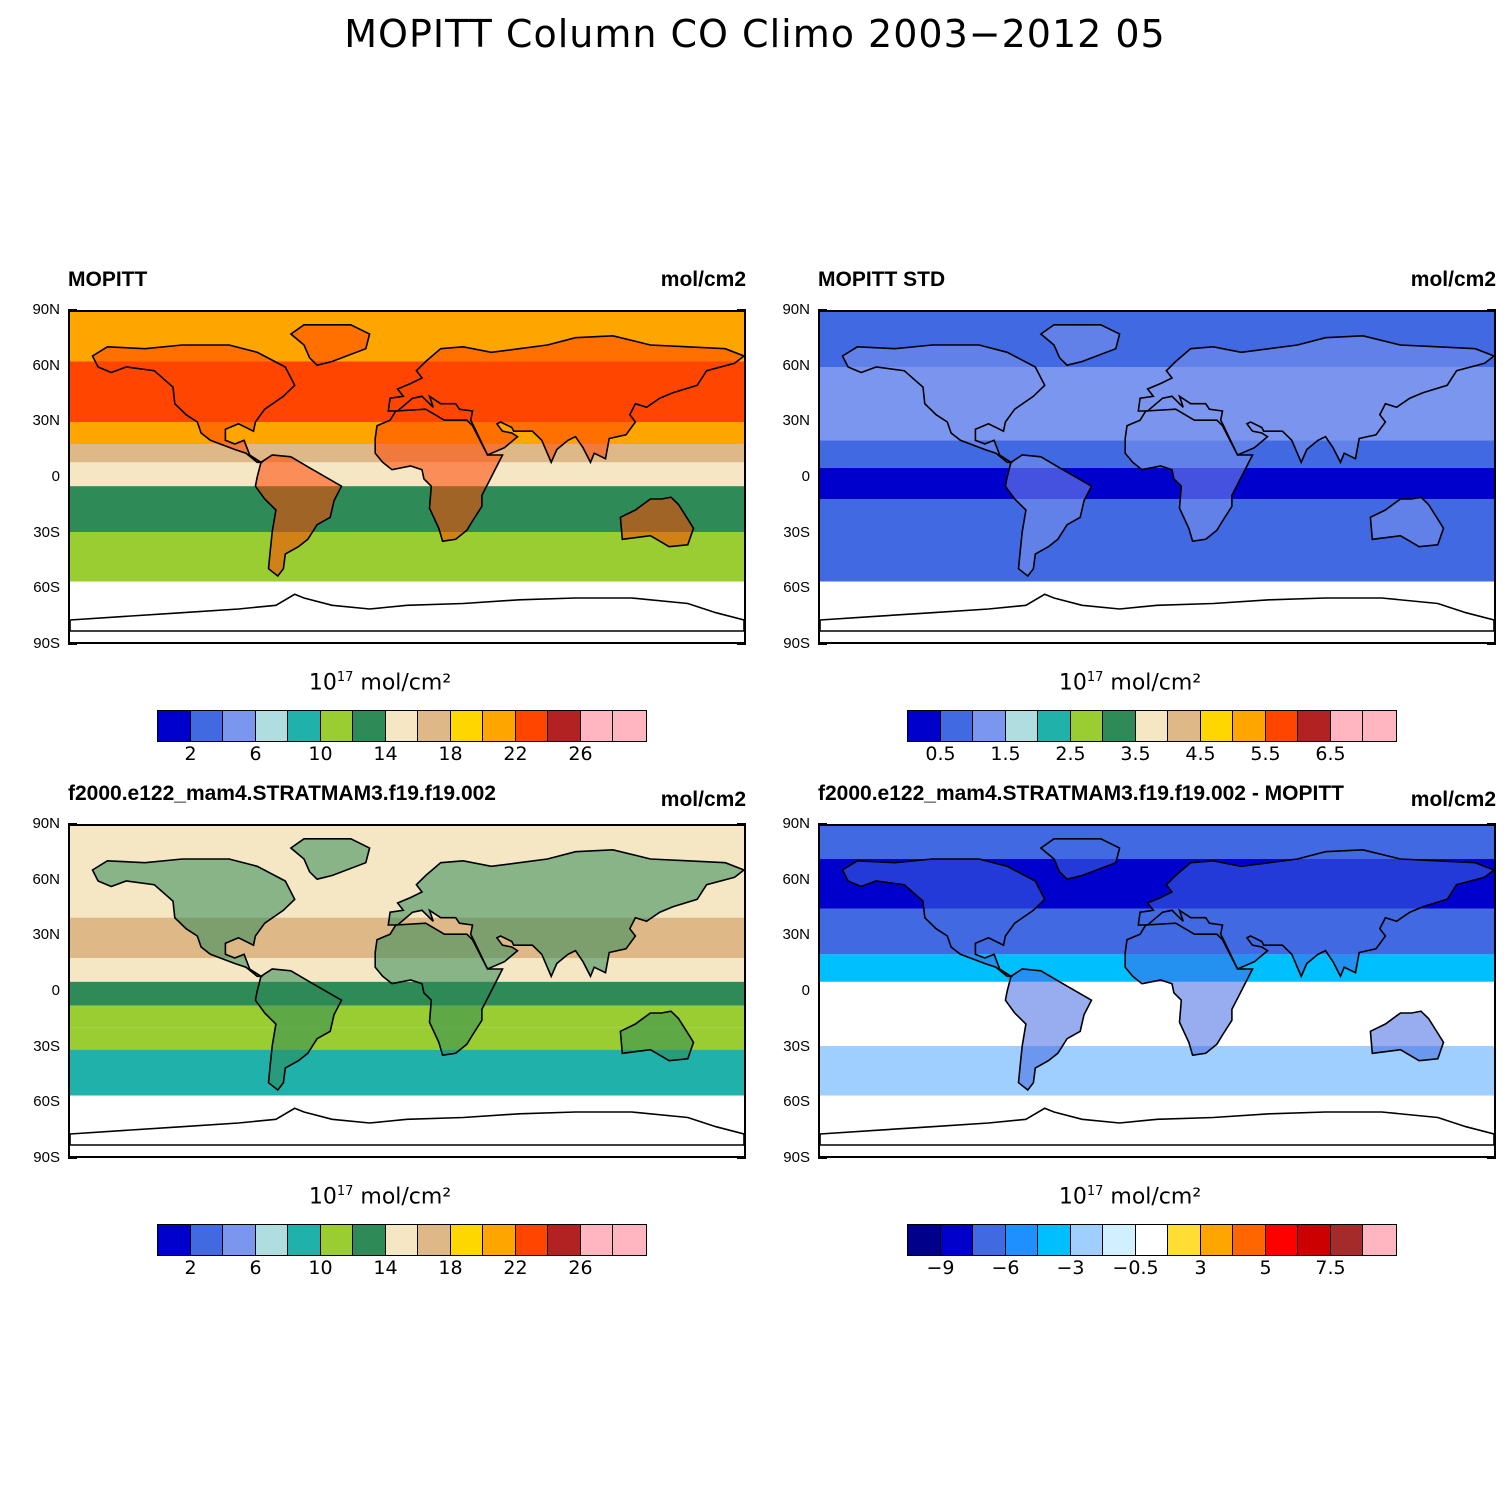 This screenshot has height=1510, width=1510. What do you see at coordinates (1200, 1268) in the screenshot?
I see `colorbar-label: 3` at bounding box center [1200, 1268].